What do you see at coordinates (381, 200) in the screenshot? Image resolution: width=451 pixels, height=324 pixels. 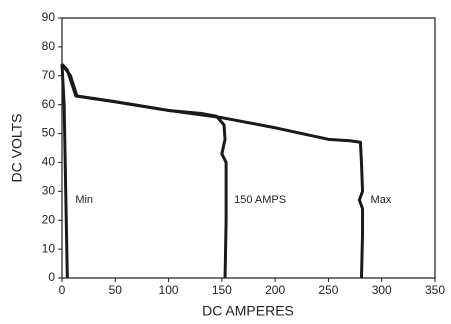 I see `curve-label: Max` at bounding box center [381, 200].